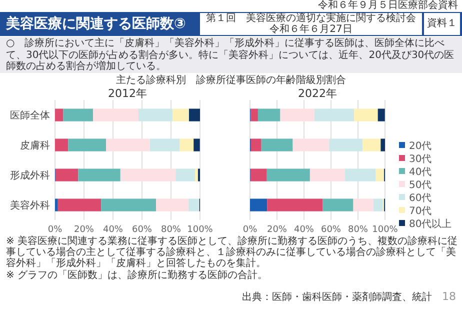 The width and height of the screenshot is (462, 320). I want to click on chart-title: 2012年, so click(127, 93).